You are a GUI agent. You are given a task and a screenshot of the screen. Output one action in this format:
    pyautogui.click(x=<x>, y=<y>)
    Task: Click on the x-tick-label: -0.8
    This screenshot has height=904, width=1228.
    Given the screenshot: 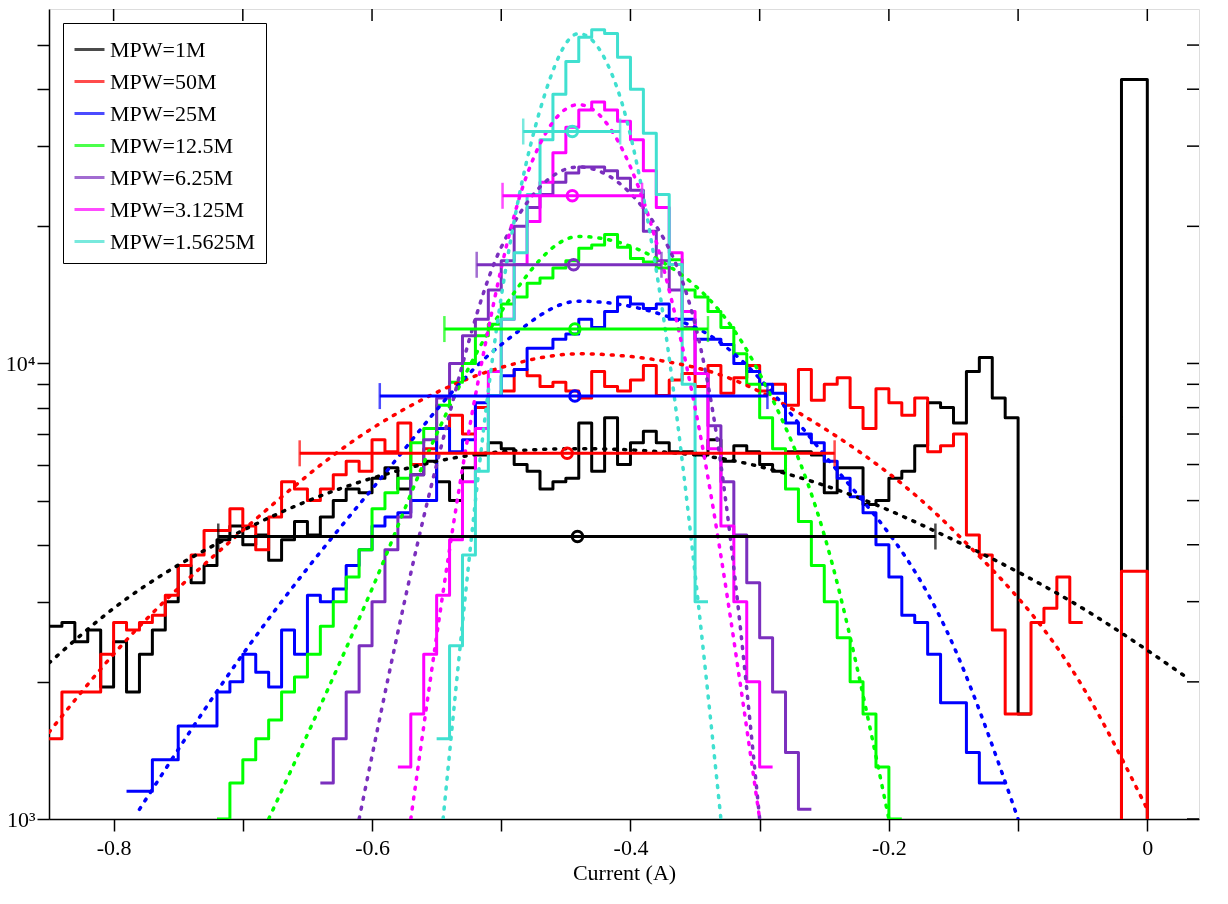 What is the action you would take?
    pyautogui.click(x=114, y=847)
    